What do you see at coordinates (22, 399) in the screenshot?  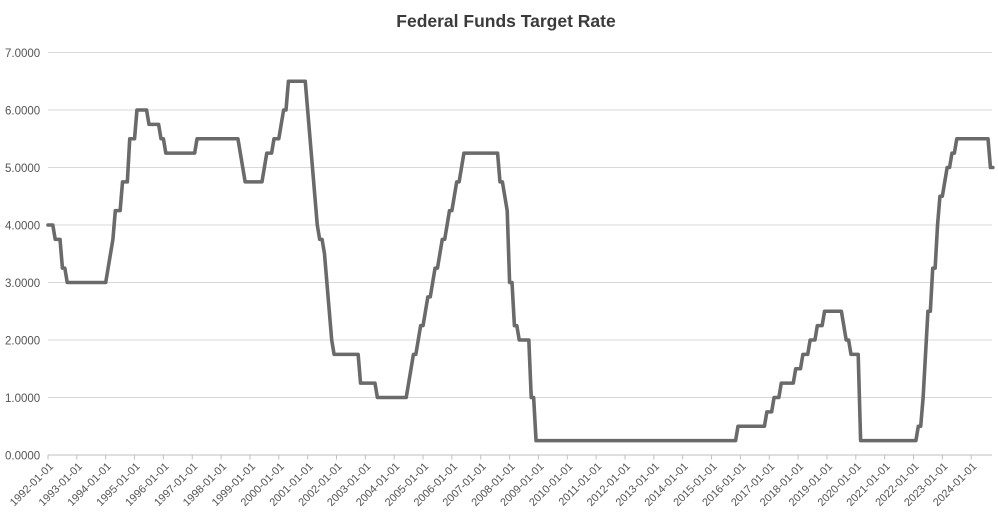 I see `y-tick-label: 1.0000` at bounding box center [22, 399].